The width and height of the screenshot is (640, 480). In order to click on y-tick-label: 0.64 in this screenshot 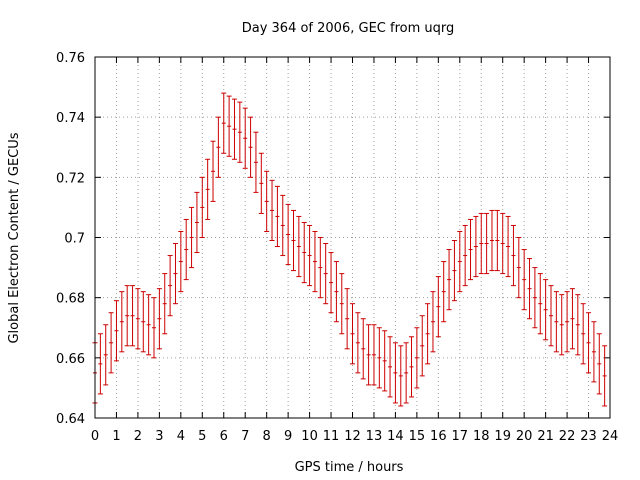, I will do `click(70, 419)`.